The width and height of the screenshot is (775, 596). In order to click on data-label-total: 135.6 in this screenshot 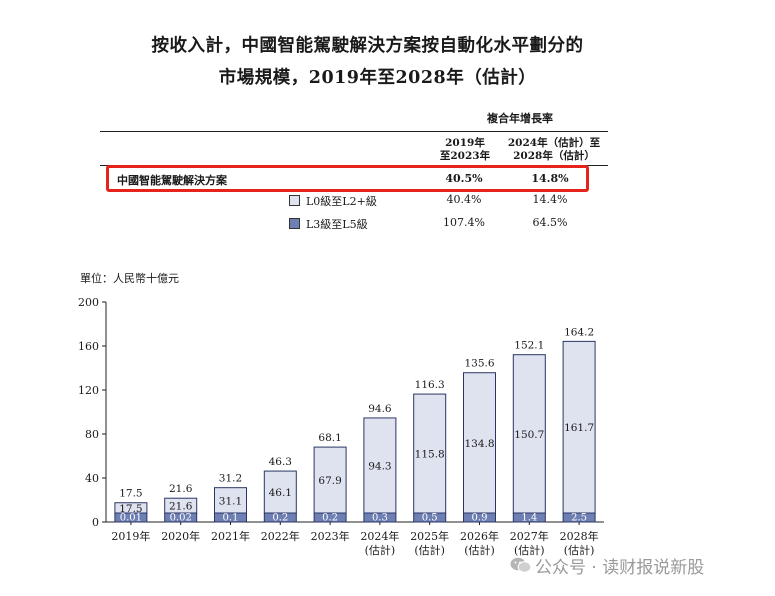, I will do `click(479, 364)`.